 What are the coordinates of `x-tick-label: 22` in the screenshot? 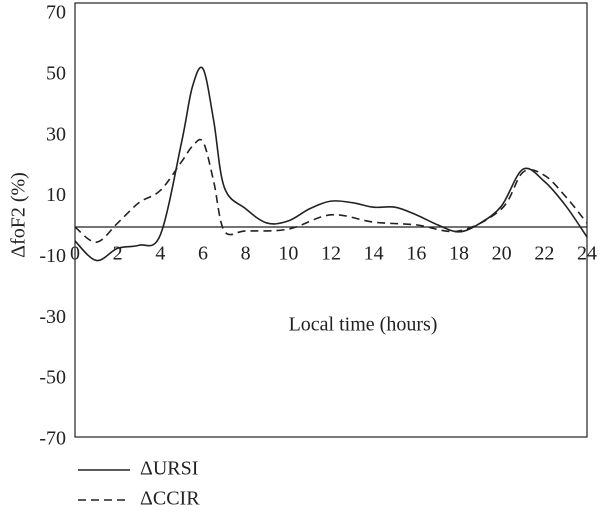 It's located at (544, 254).